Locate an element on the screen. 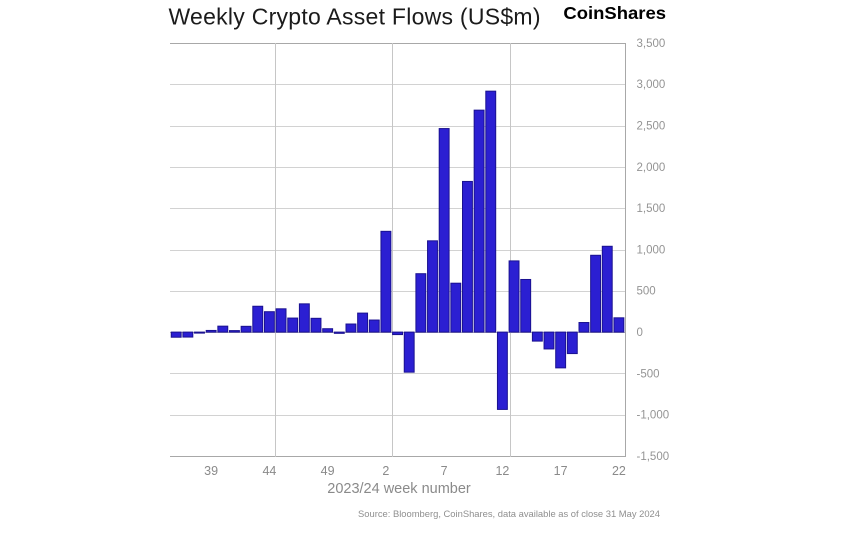 The image size is (860, 536). svg-text: 1,000 is located at coordinates (651, 250).